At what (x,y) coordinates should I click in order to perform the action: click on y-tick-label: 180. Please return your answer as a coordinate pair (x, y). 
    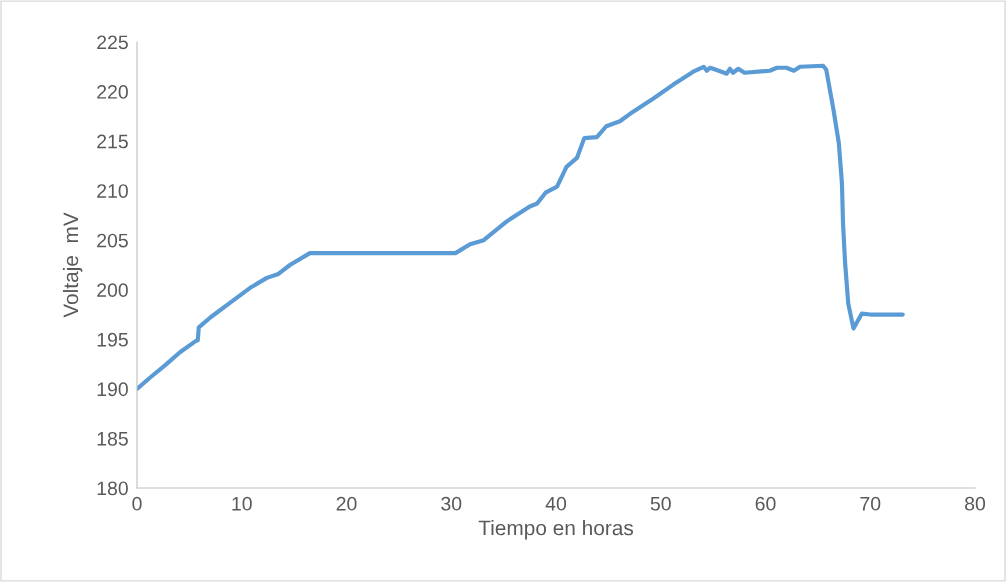
    Looking at the image, I should click on (112, 488).